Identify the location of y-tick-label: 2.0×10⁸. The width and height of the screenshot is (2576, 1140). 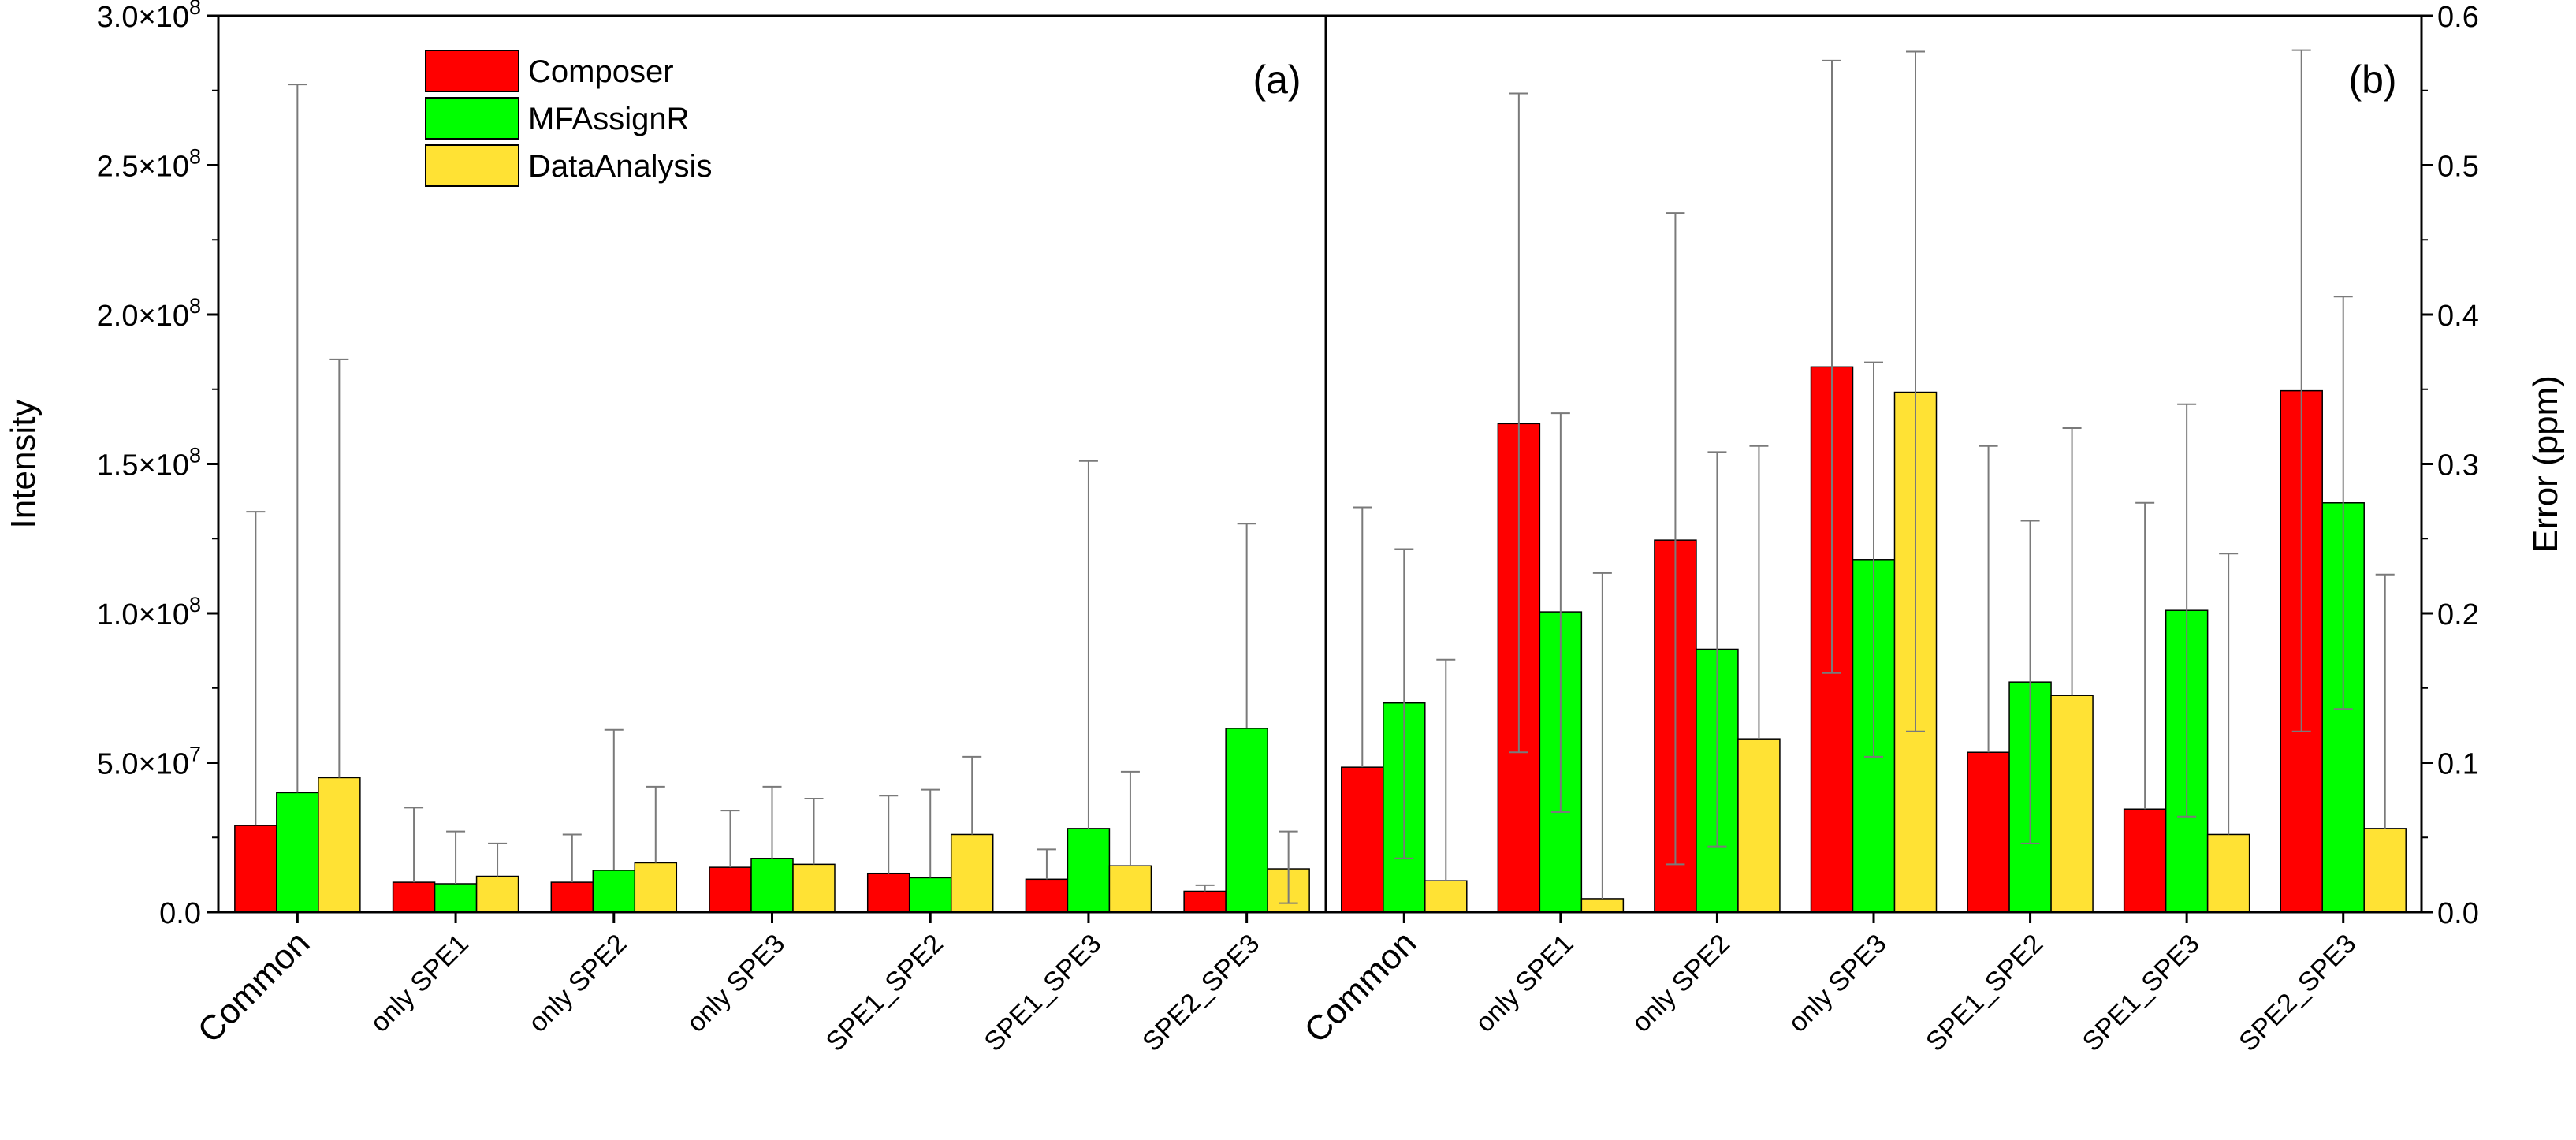
(149, 313).